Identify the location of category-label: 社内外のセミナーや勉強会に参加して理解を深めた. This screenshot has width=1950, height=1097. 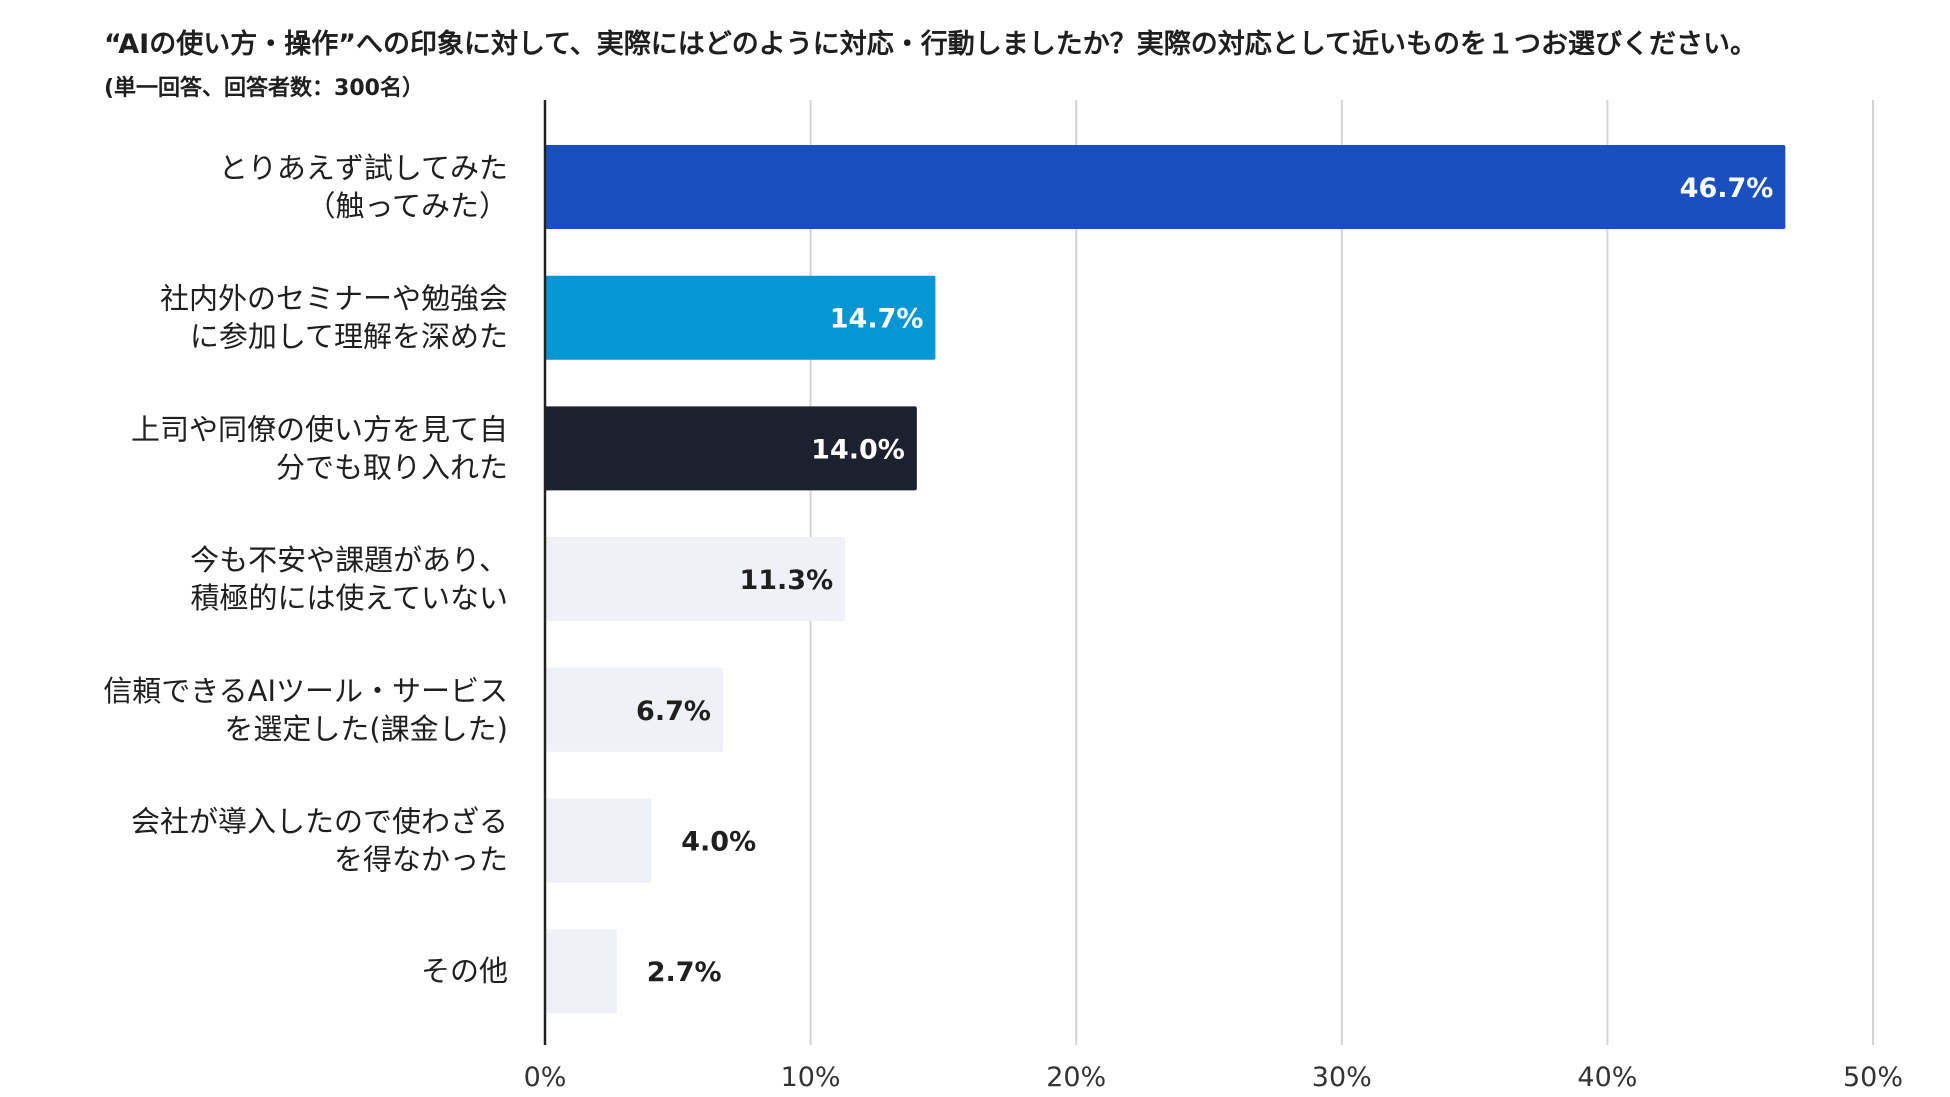
(334, 318).